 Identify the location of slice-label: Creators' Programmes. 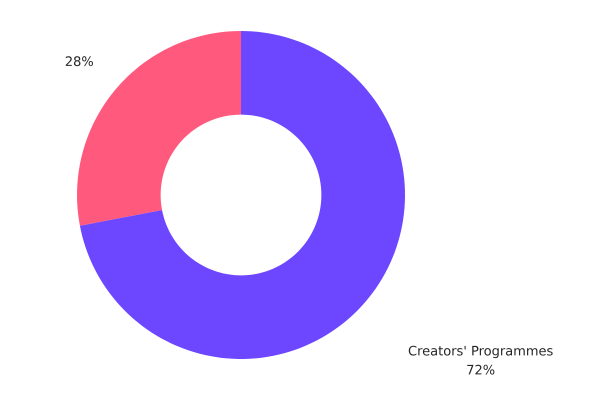
(480, 352).